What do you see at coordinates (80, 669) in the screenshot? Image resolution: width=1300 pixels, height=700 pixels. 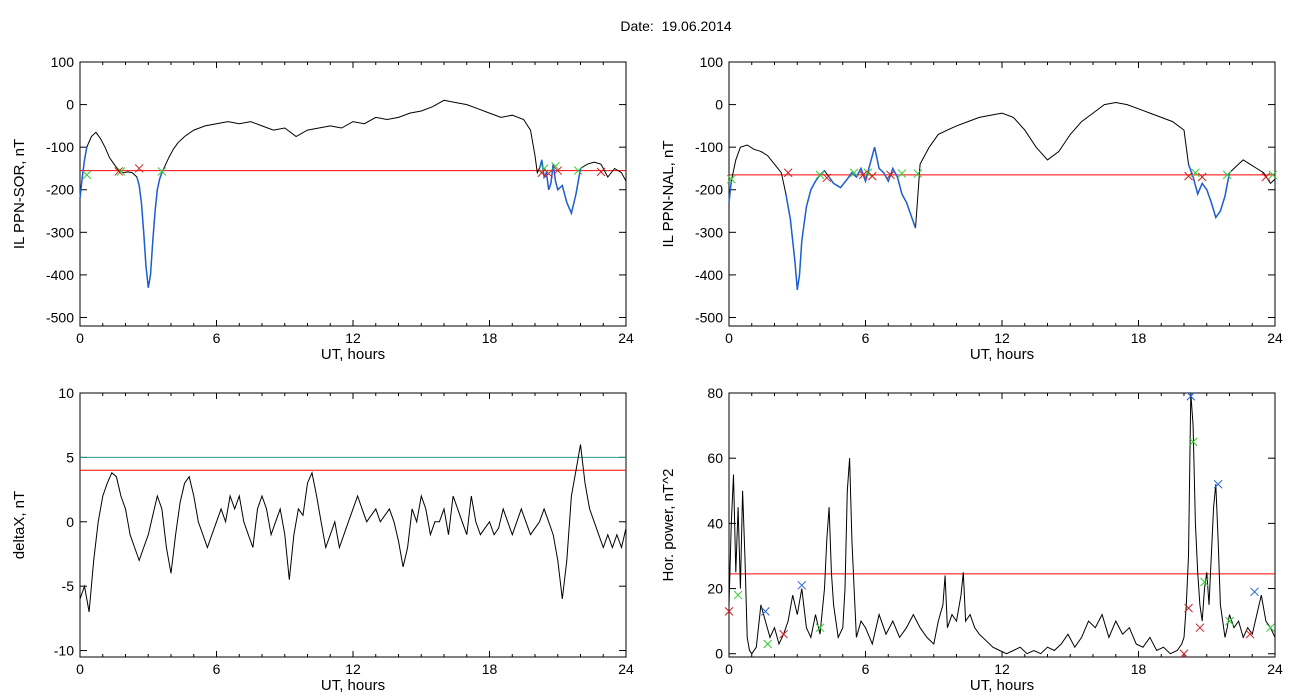 I see `deltax-xtick-label: 0` at bounding box center [80, 669].